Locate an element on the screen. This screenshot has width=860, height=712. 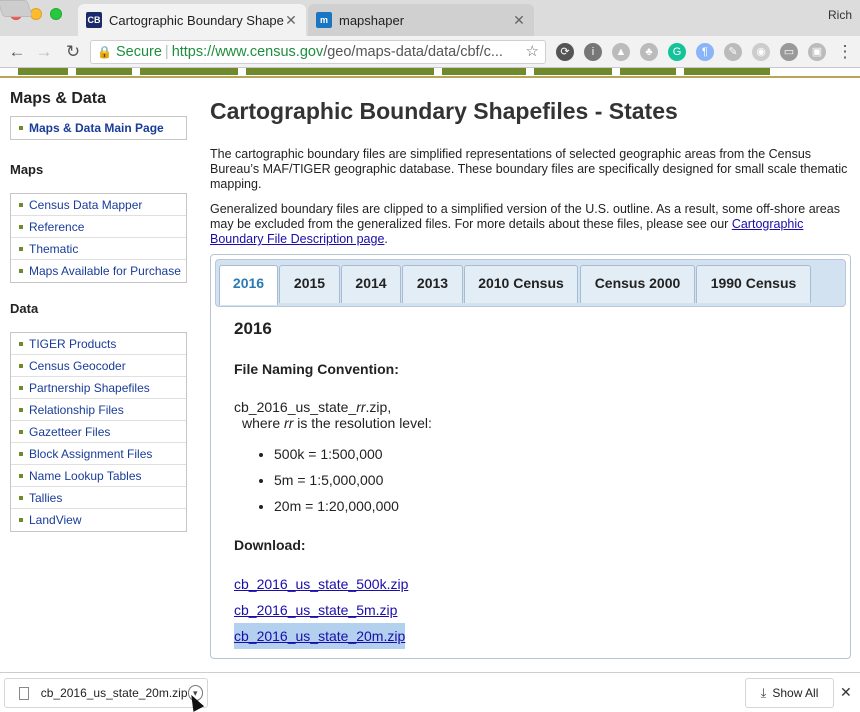
sidebar-item-relationship-files: Relationship Files is located at coordinates (98, 410).